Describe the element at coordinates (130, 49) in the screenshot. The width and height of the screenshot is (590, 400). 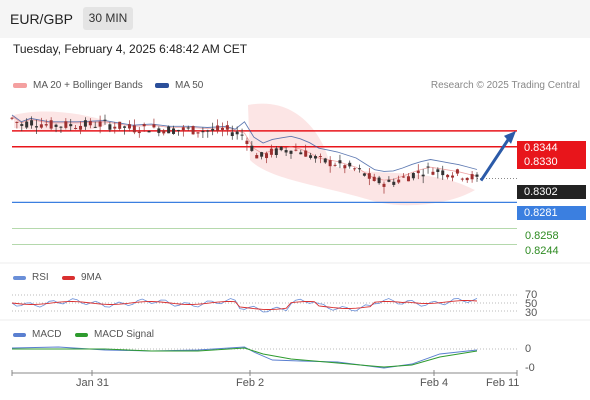
I see `datetime-label: Tuesday, February 4, 2025 6:48:42 AM CET` at that location.